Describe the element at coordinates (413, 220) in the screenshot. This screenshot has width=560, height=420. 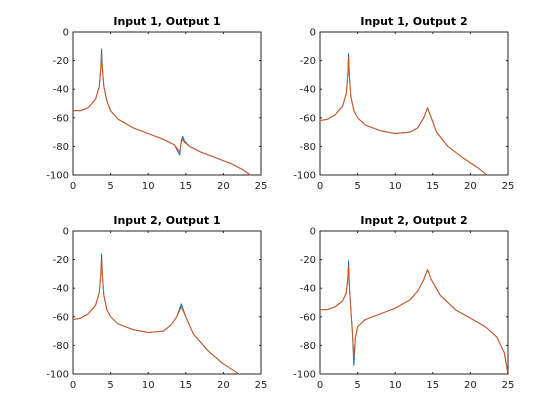
I see `subplot-title: Input 2, Output 2` at that location.